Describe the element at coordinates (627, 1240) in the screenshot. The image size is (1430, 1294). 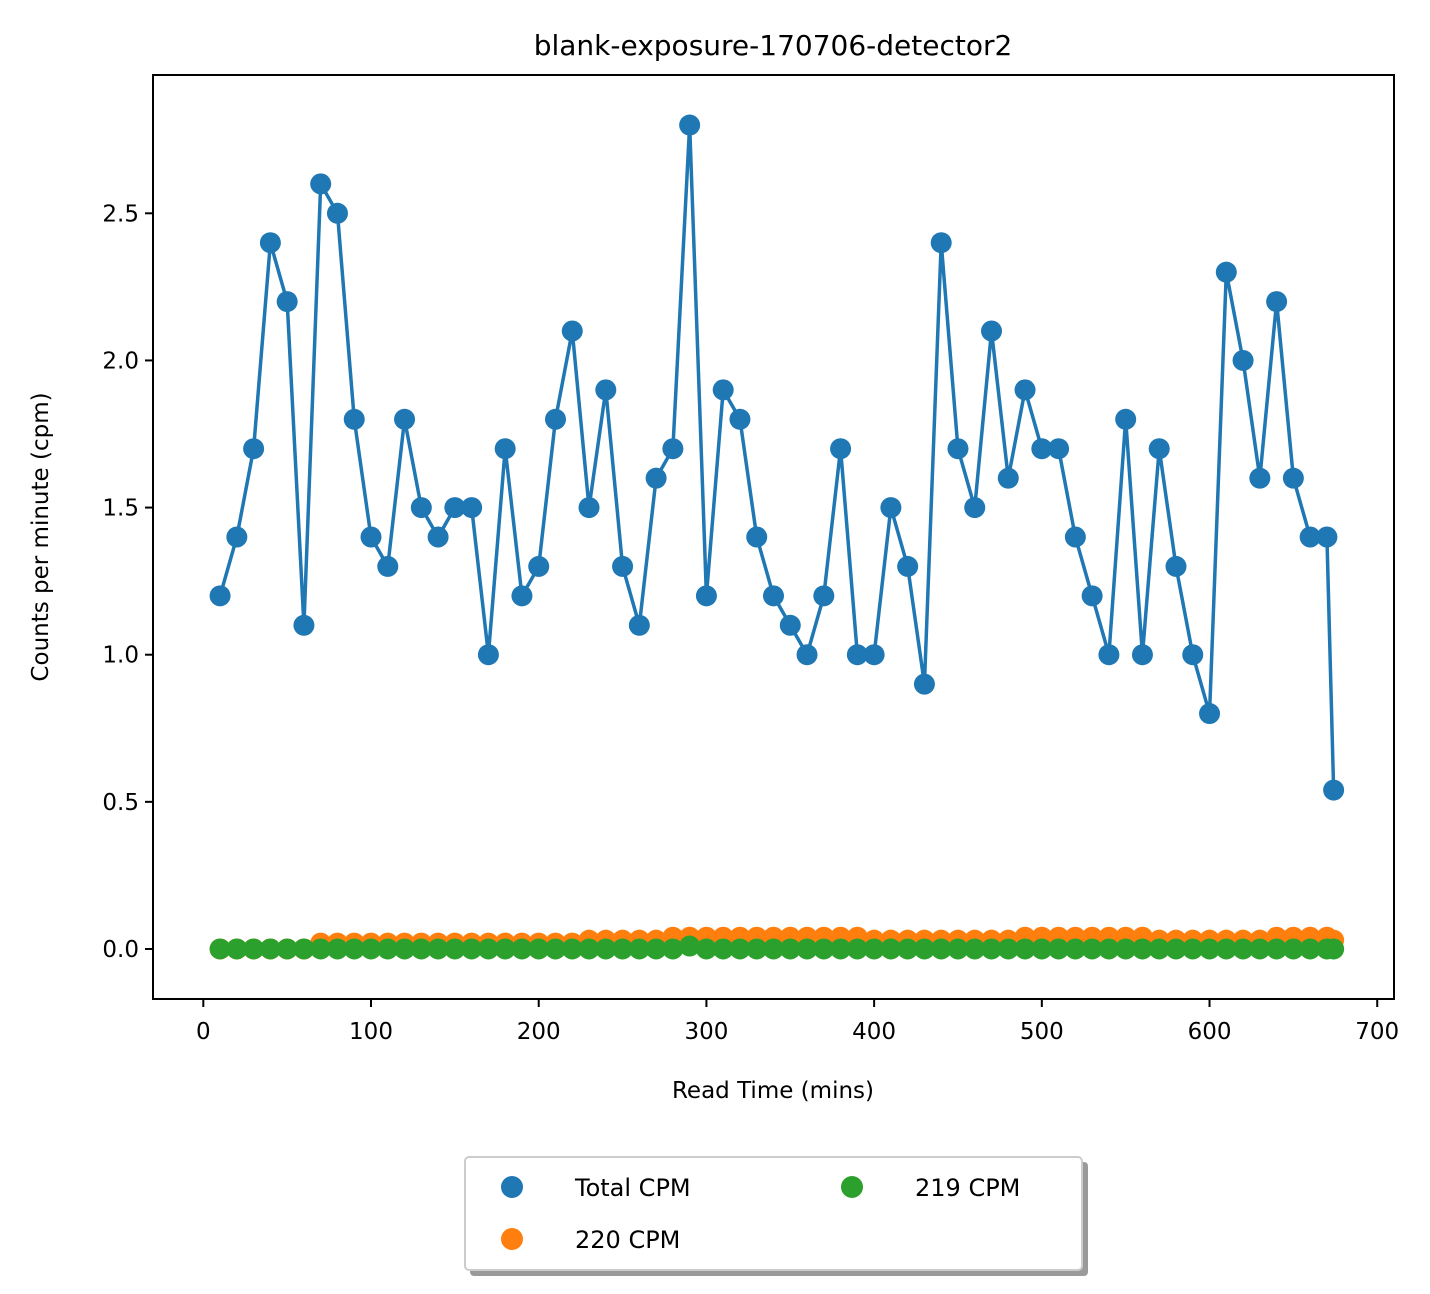
I see `legend-label-220-cpm: 220 CPM` at that location.